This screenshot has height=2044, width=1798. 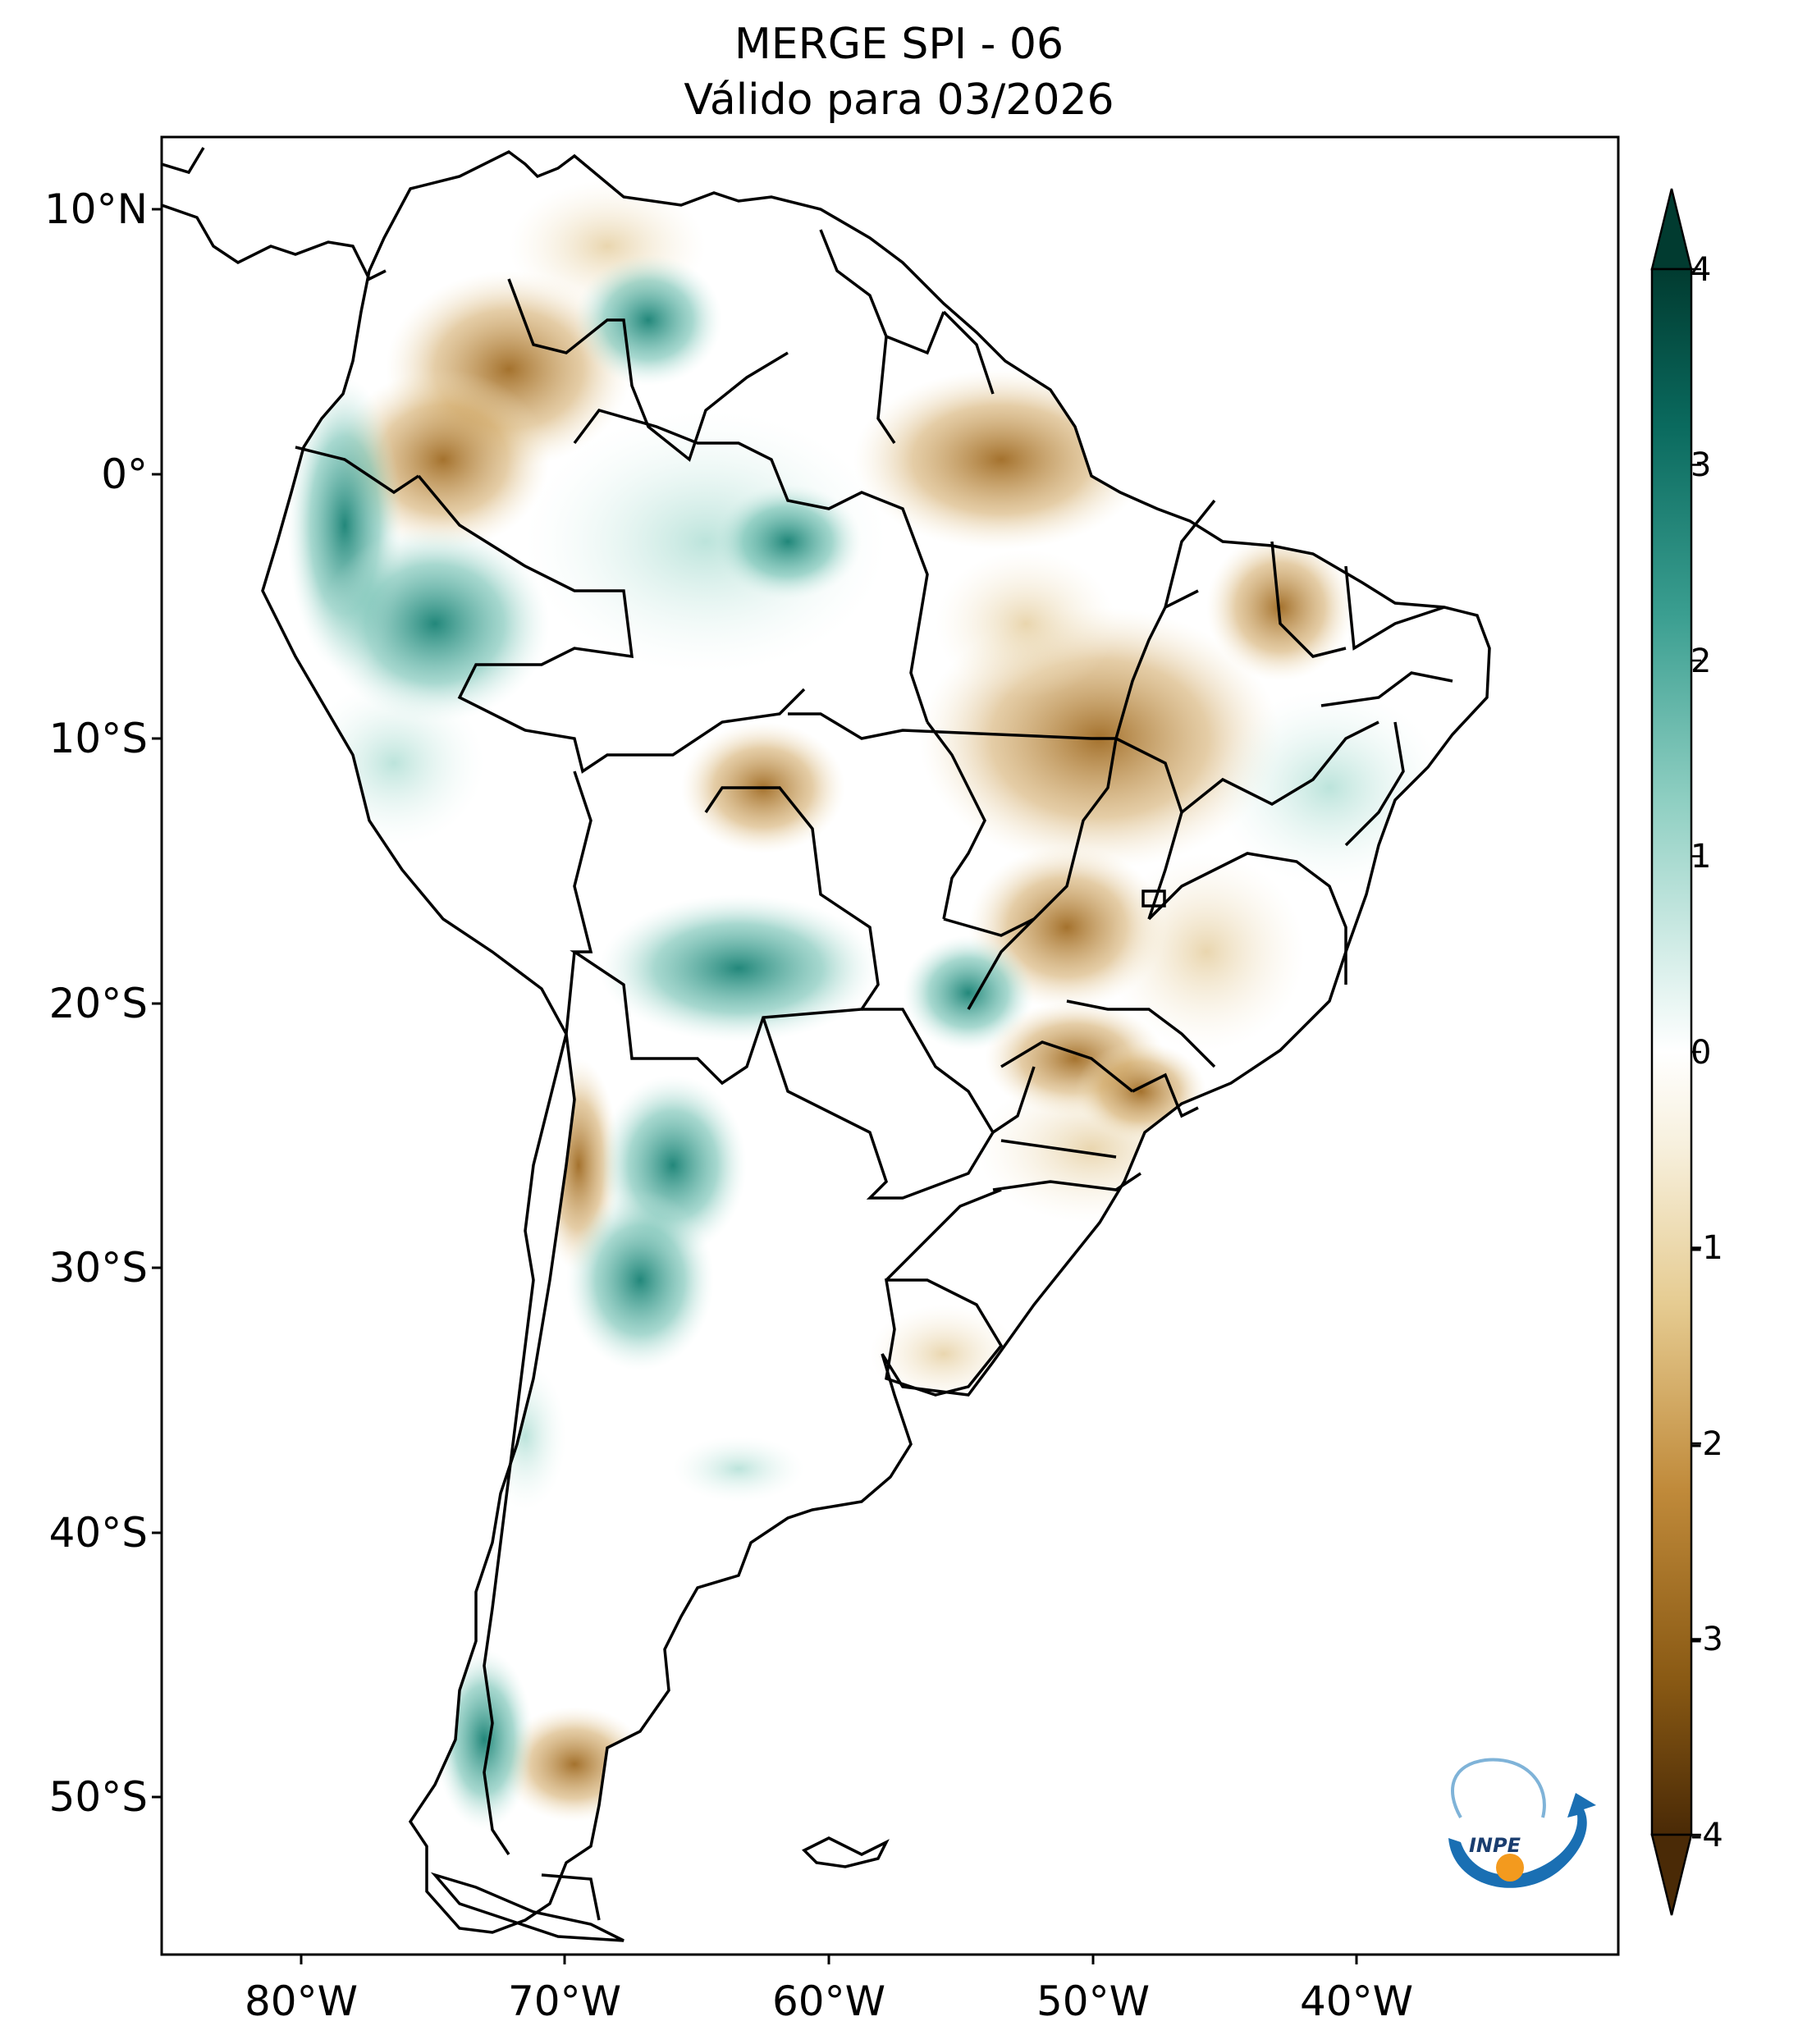 What do you see at coordinates (899, 44) in the screenshot?
I see `map-title: MERGE SPI - 06` at bounding box center [899, 44].